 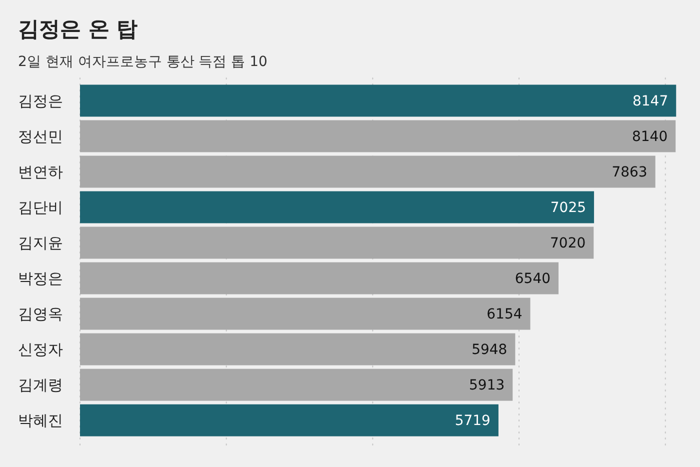 What do you see at coordinates (40, 385) in the screenshot?
I see `y-tick-label: 김계령` at bounding box center [40, 385].